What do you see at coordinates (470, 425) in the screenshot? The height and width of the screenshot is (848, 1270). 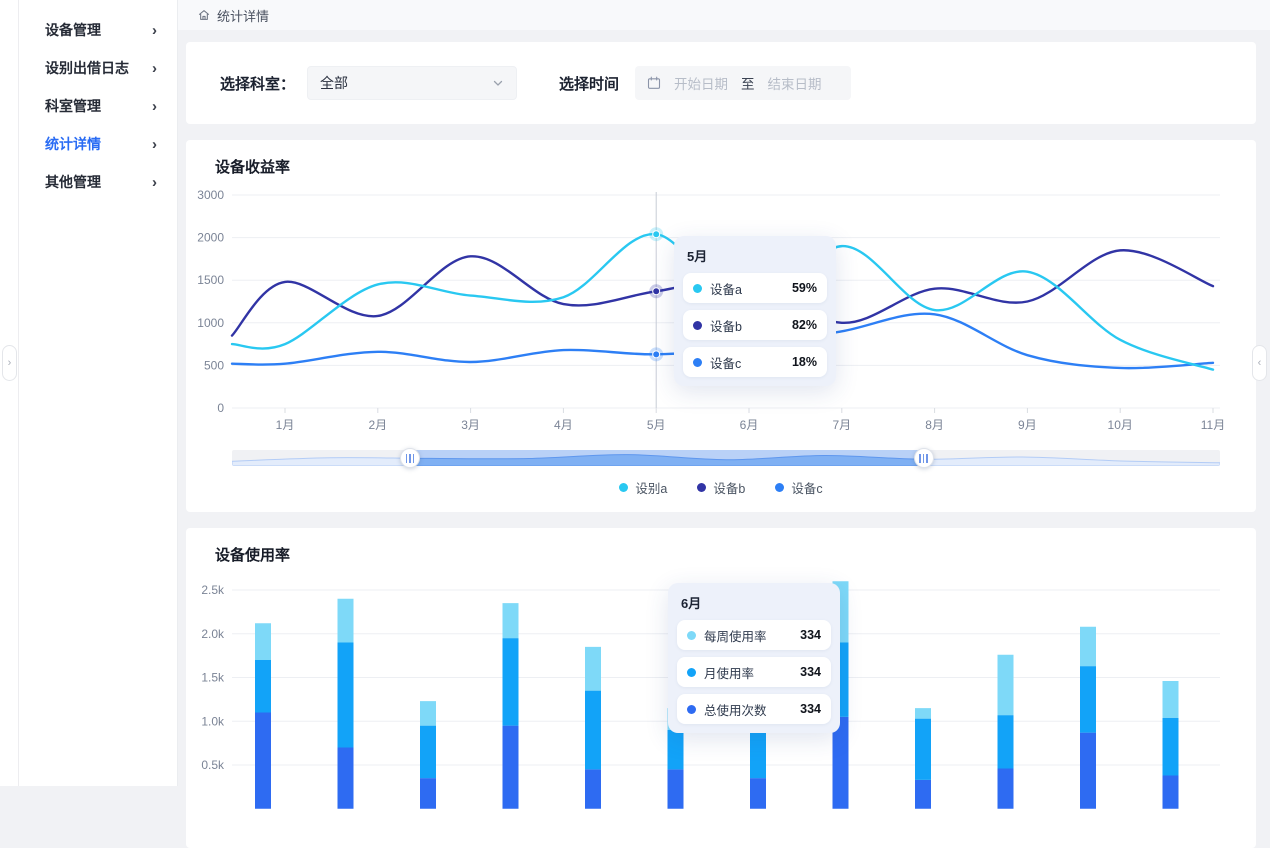 I see `svg-text: 3月` at bounding box center [470, 425].